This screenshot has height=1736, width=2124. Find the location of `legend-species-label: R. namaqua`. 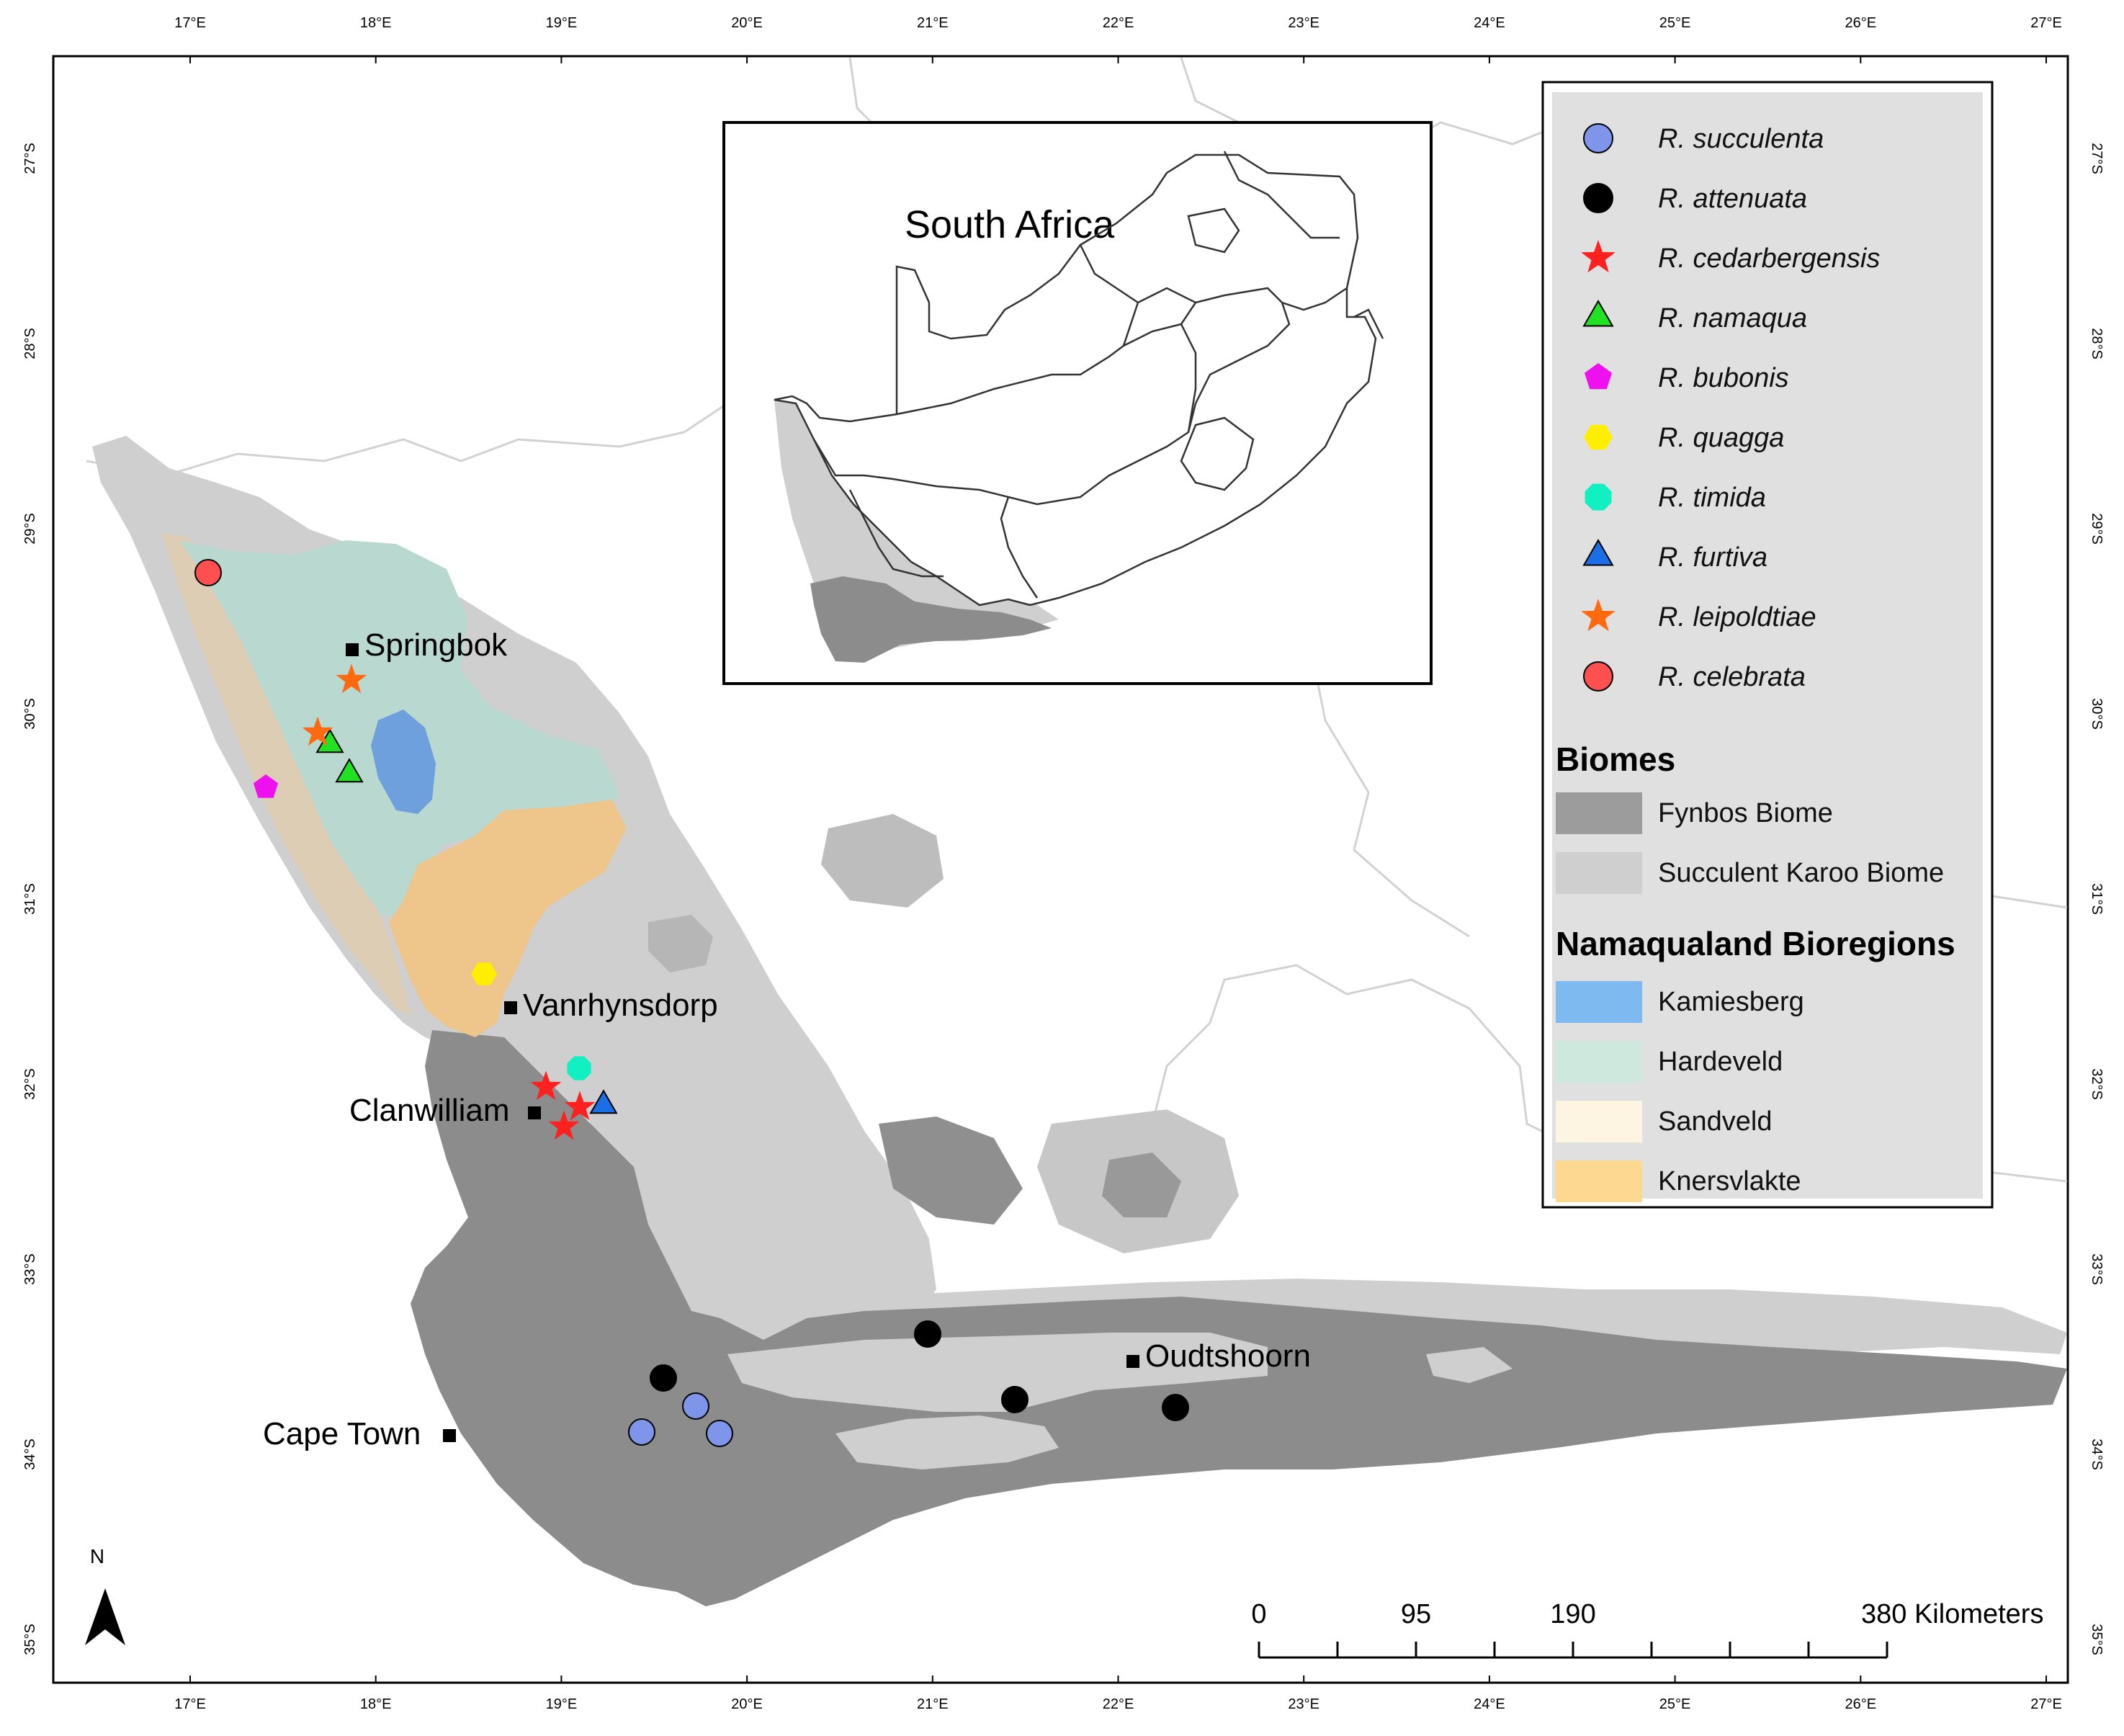

legend-species-label: R. namaqua is located at coordinates (1732, 318).